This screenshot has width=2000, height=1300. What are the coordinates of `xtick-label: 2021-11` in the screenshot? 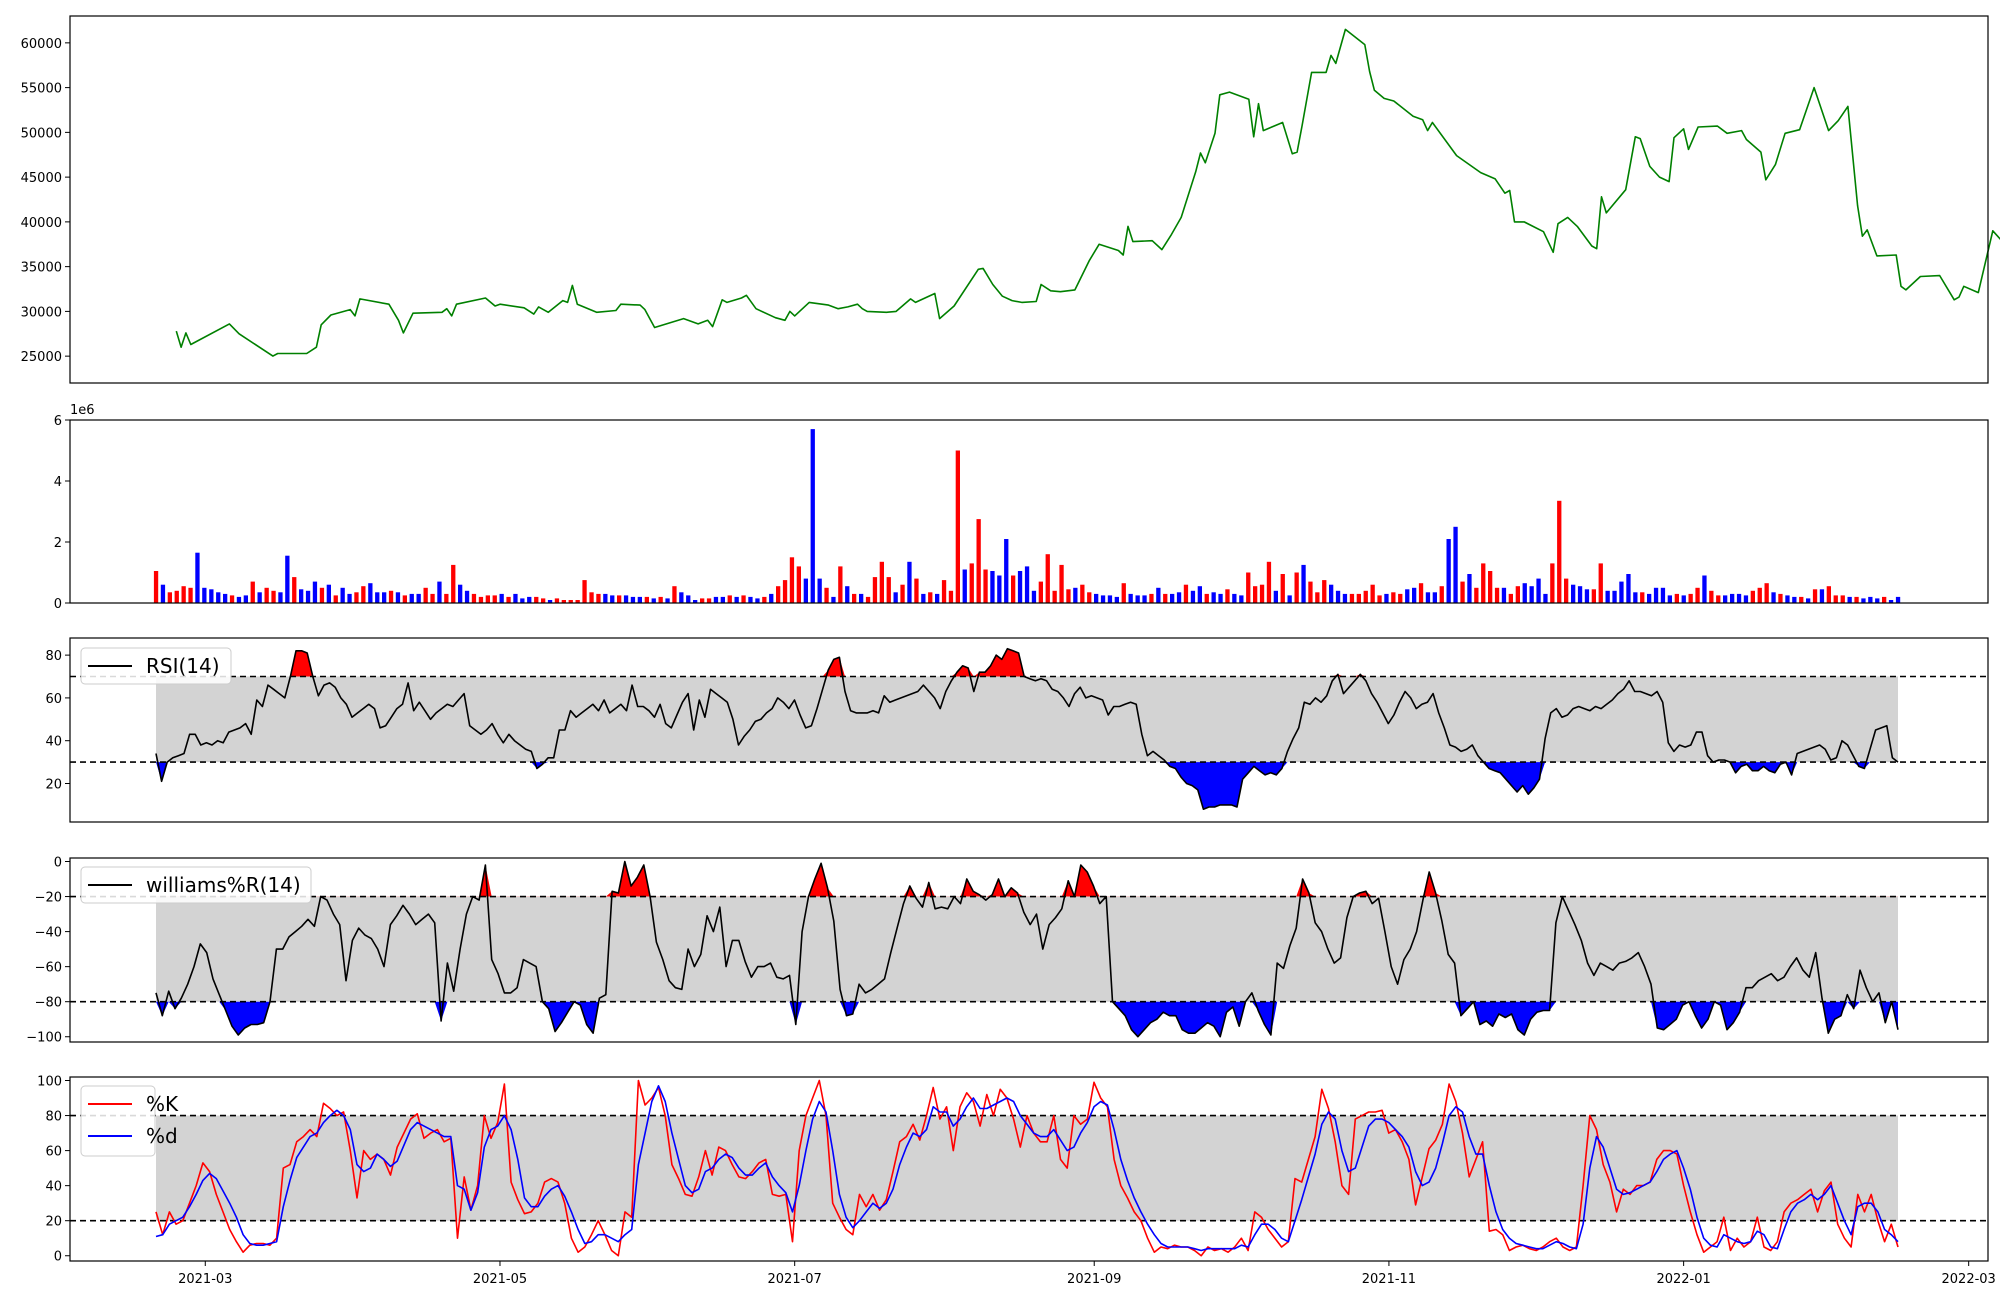 It's located at (1389, 1279).